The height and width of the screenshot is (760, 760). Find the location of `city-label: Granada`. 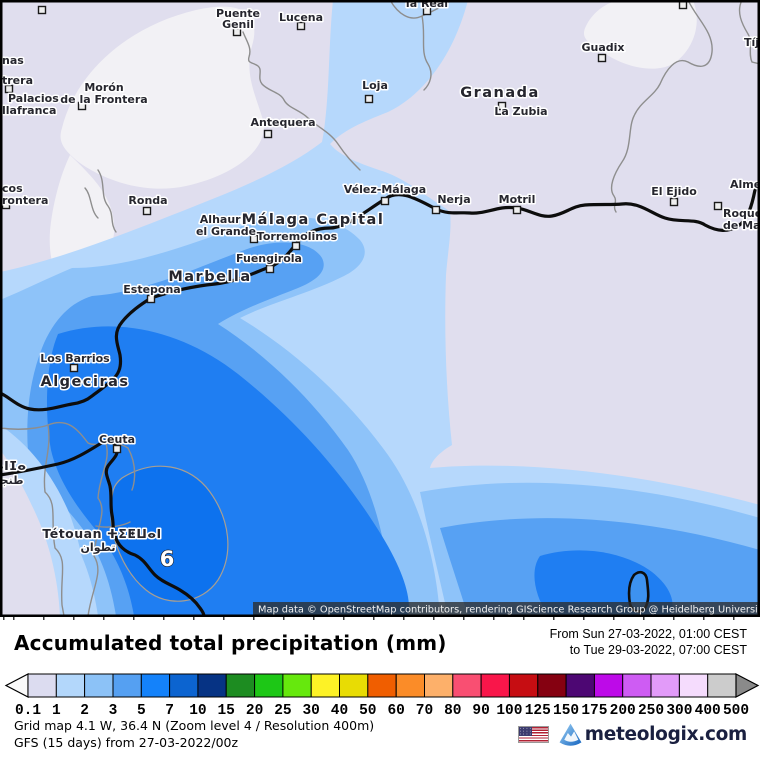

city-label: Granada is located at coordinates (500, 93).